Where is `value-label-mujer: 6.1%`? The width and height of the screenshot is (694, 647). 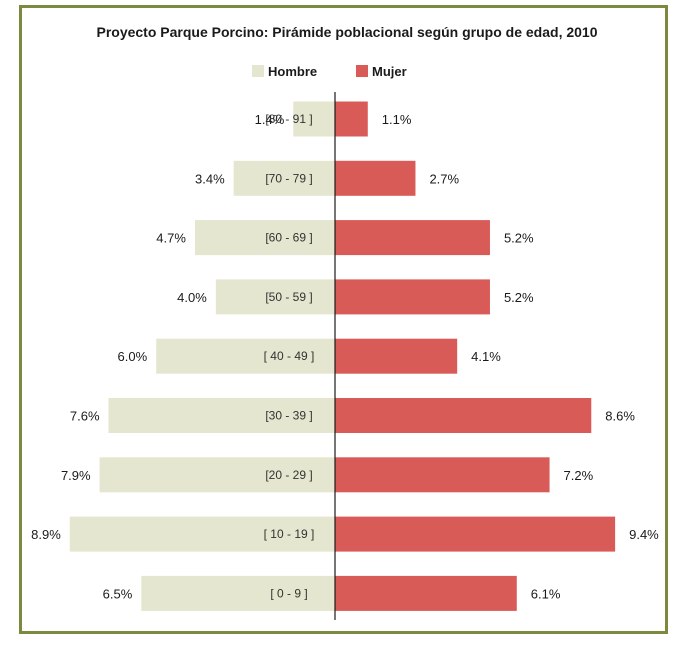 value-label-mujer: 6.1% is located at coordinates (546, 593).